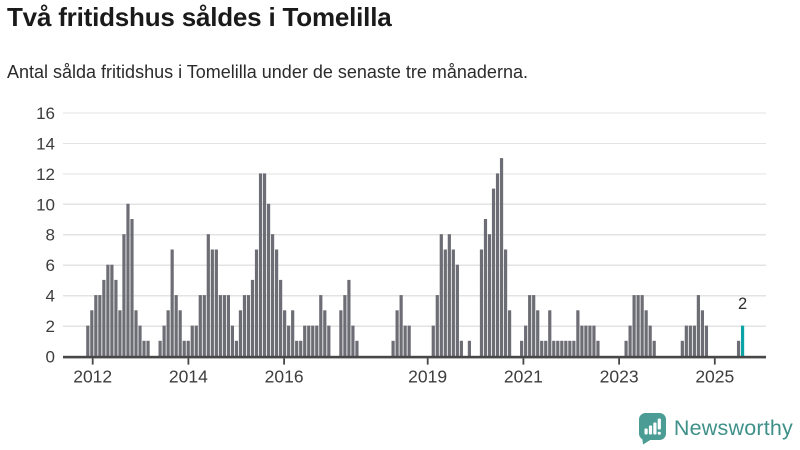 Image resolution: width=800 pixels, height=450 pixels. Describe the element at coordinates (523, 377) in the screenshot. I see `x-axis-label: 2021` at that location.